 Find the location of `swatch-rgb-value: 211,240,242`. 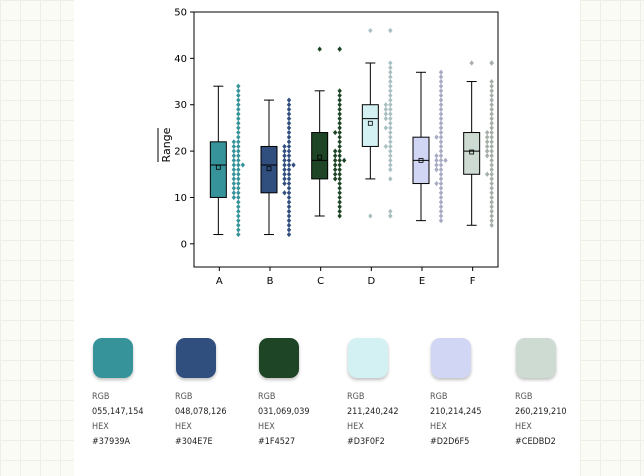

swatch-rgb-value: 211,240,242 is located at coordinates (373, 412).